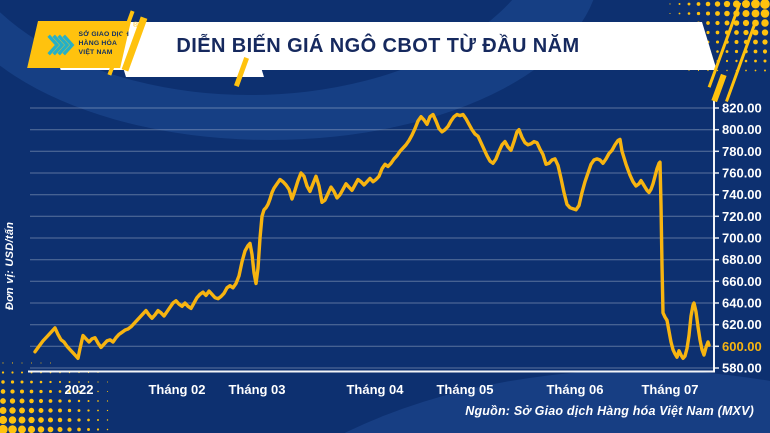 The width and height of the screenshot is (770, 433). Describe the element at coordinates (54, 397) in the screenshot. I see `halftone-bottom-left` at that location.